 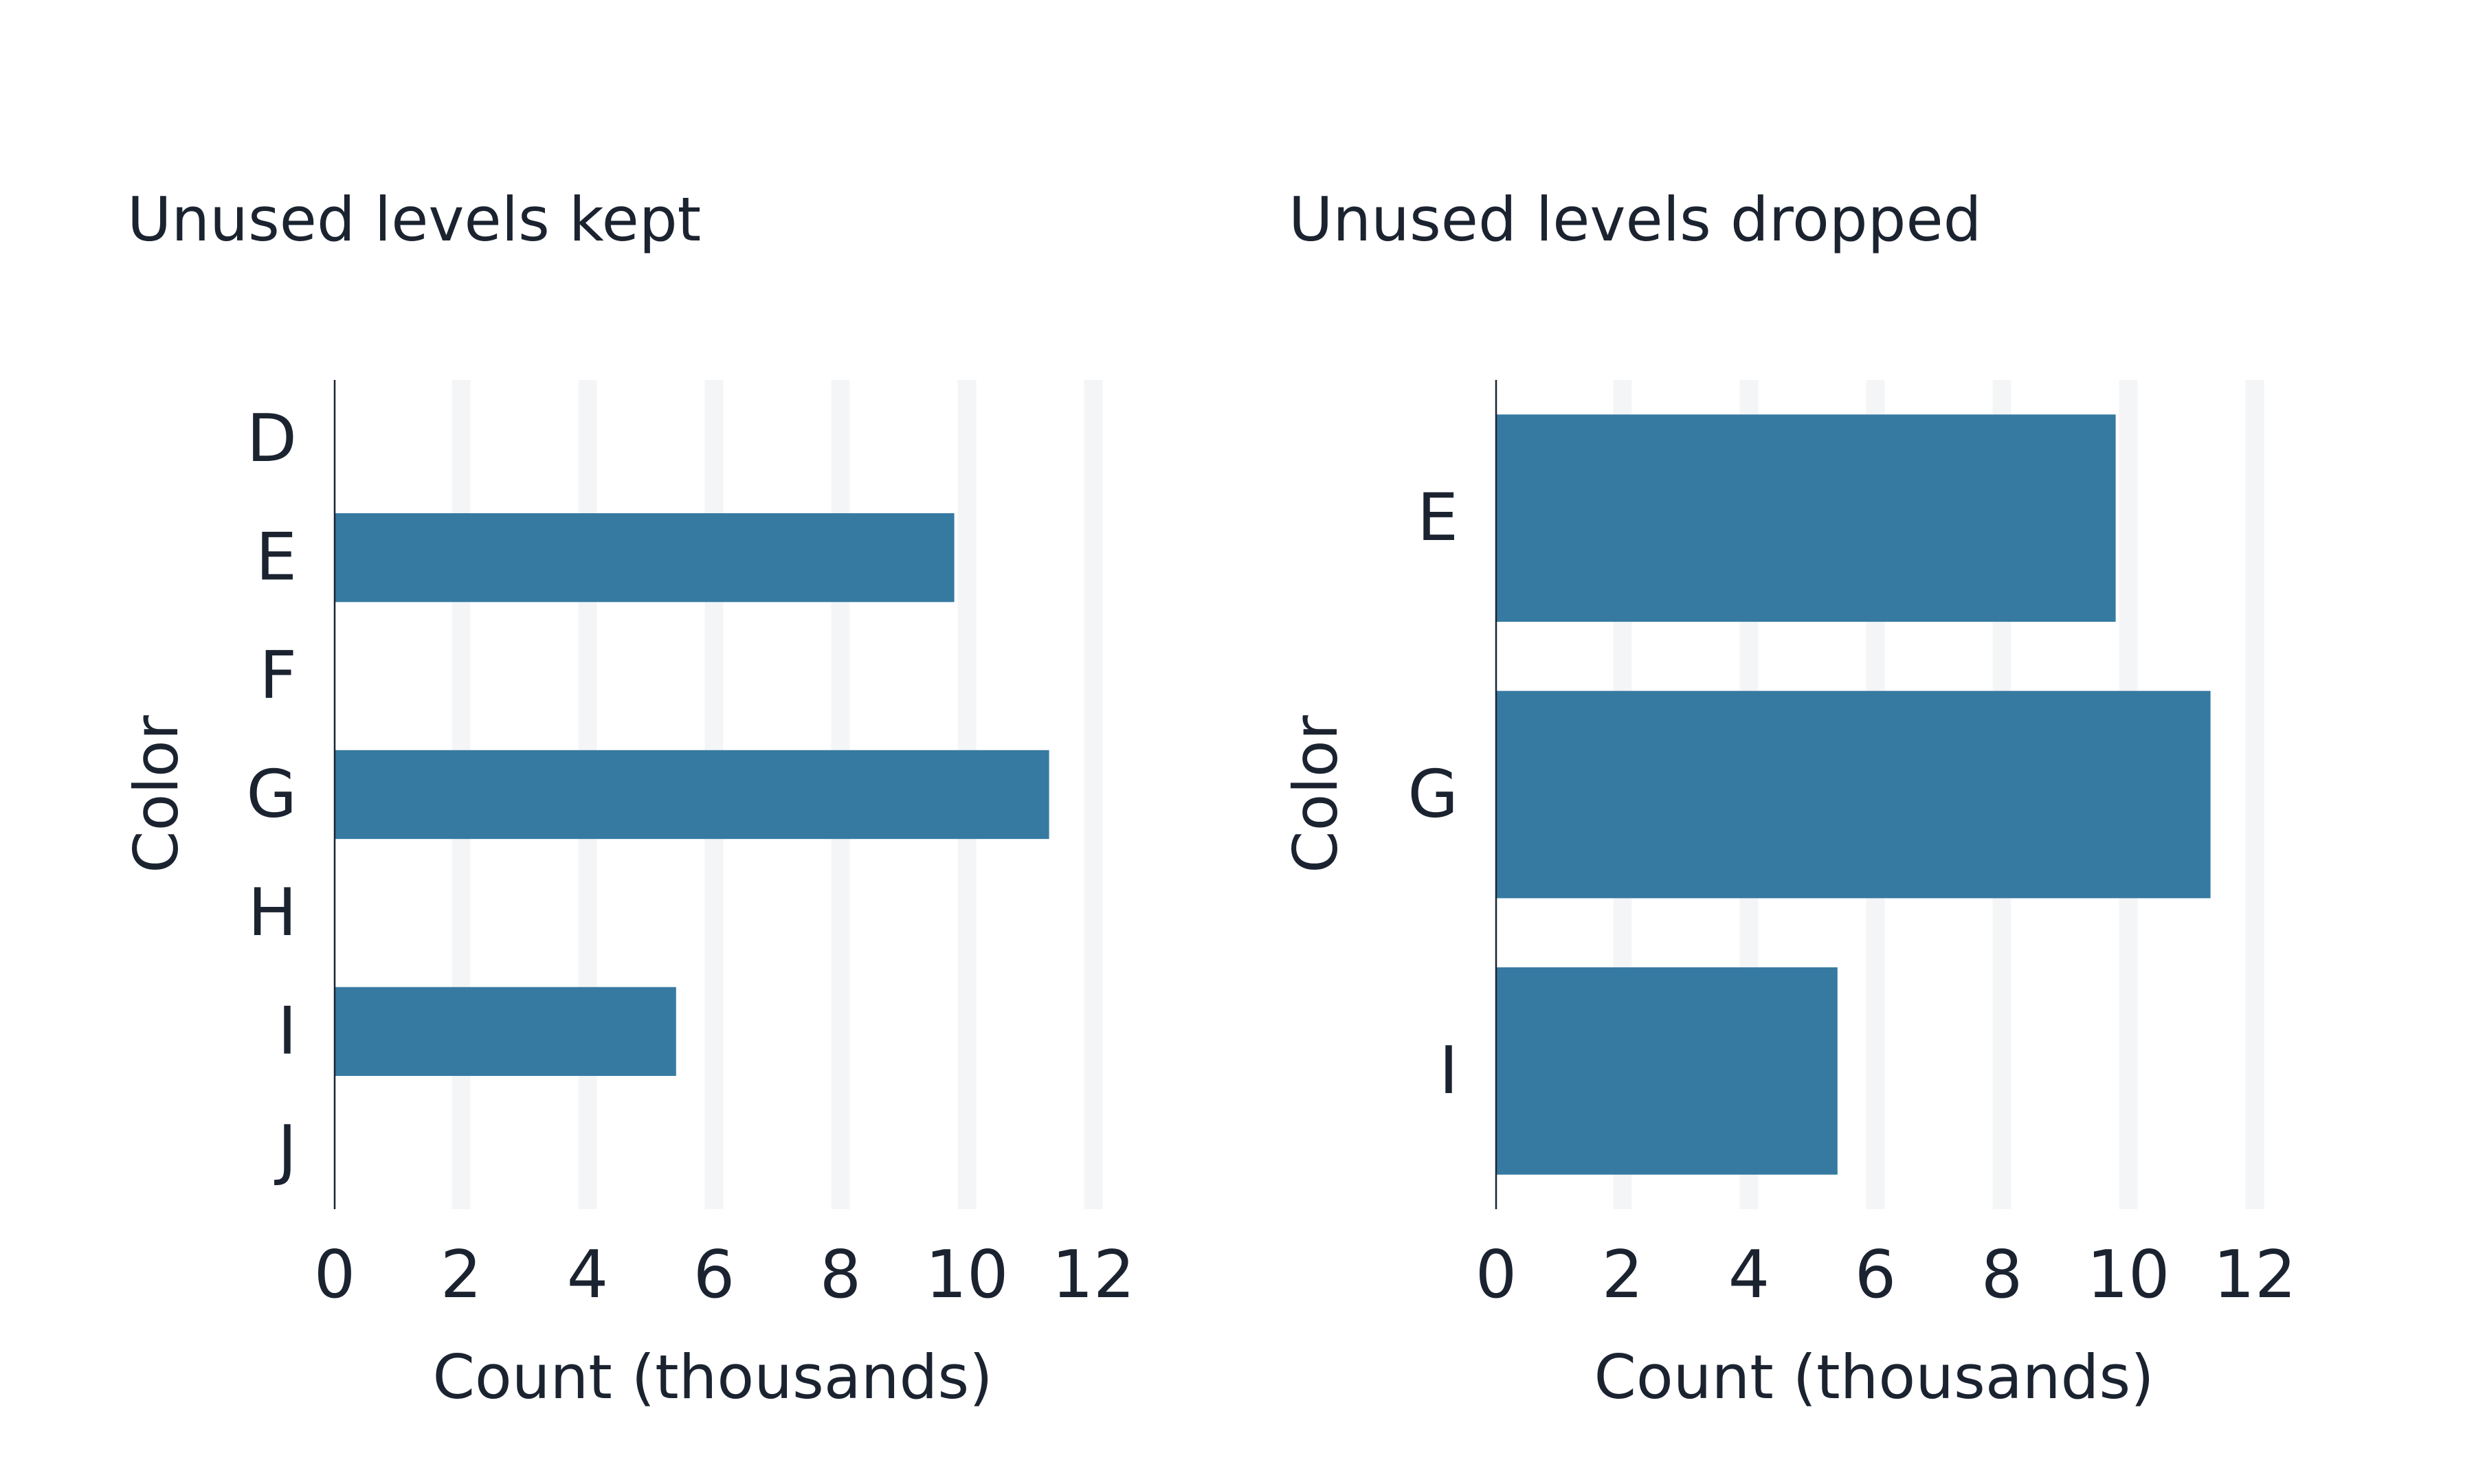 What do you see at coordinates (272, 913) in the screenshot?
I see `y-tick-label: H` at bounding box center [272, 913].